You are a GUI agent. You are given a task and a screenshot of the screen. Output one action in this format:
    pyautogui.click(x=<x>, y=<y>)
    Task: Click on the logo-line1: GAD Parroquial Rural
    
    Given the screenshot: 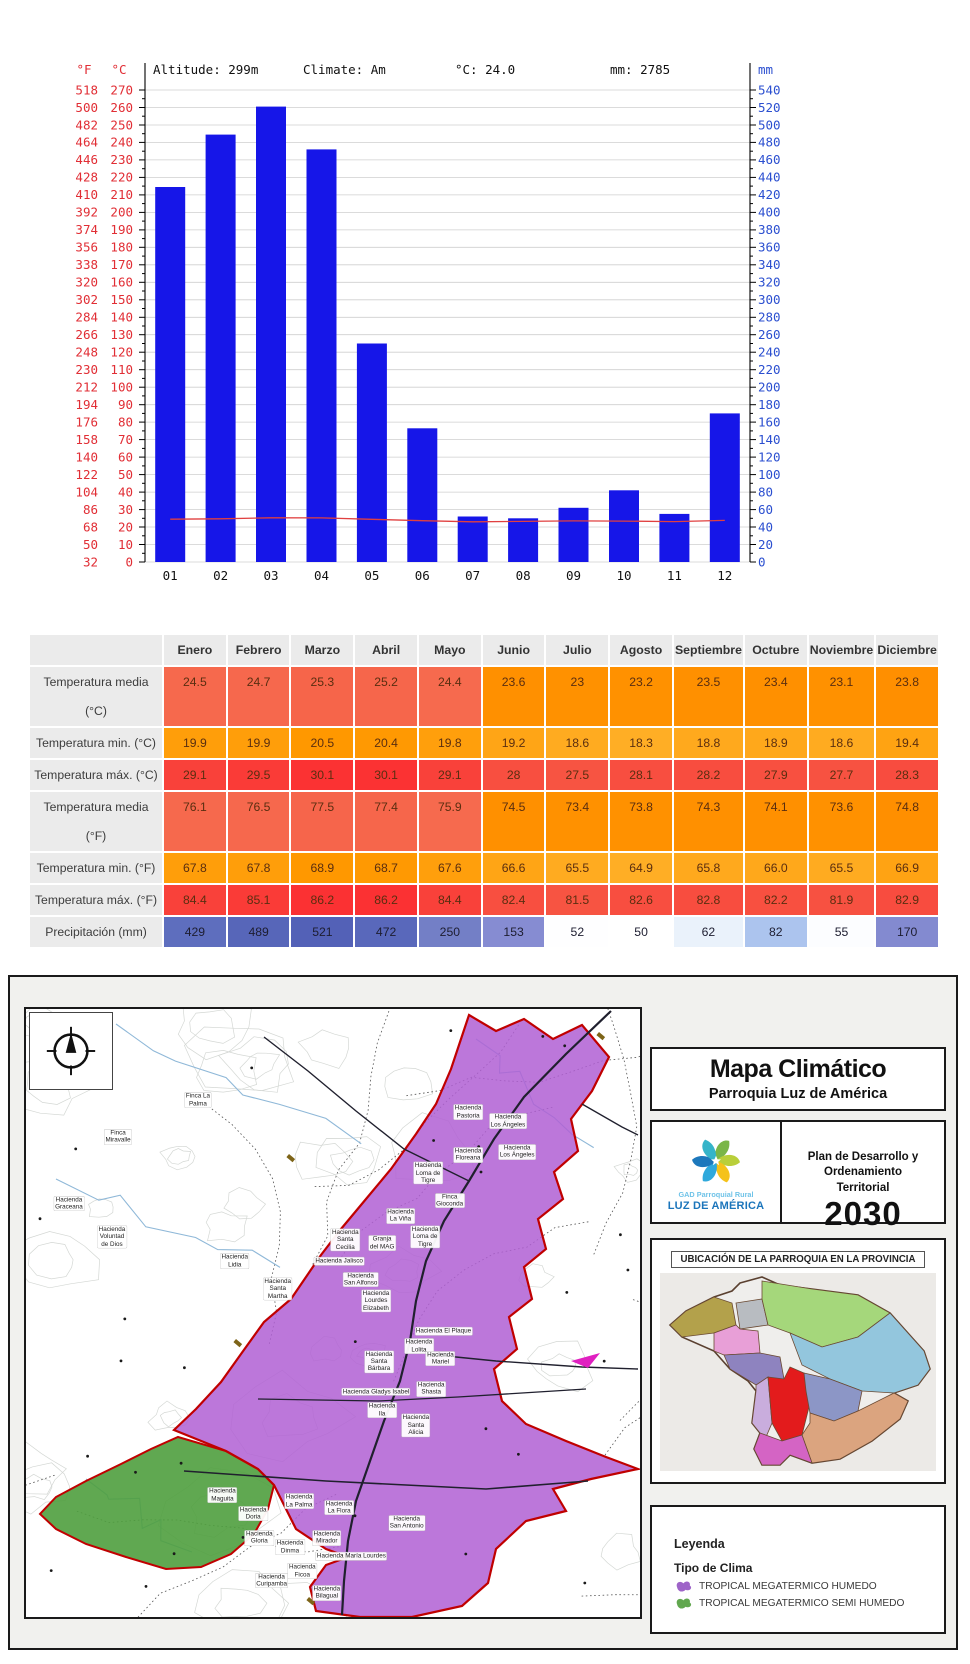 What is the action you would take?
    pyautogui.click(x=716, y=1194)
    